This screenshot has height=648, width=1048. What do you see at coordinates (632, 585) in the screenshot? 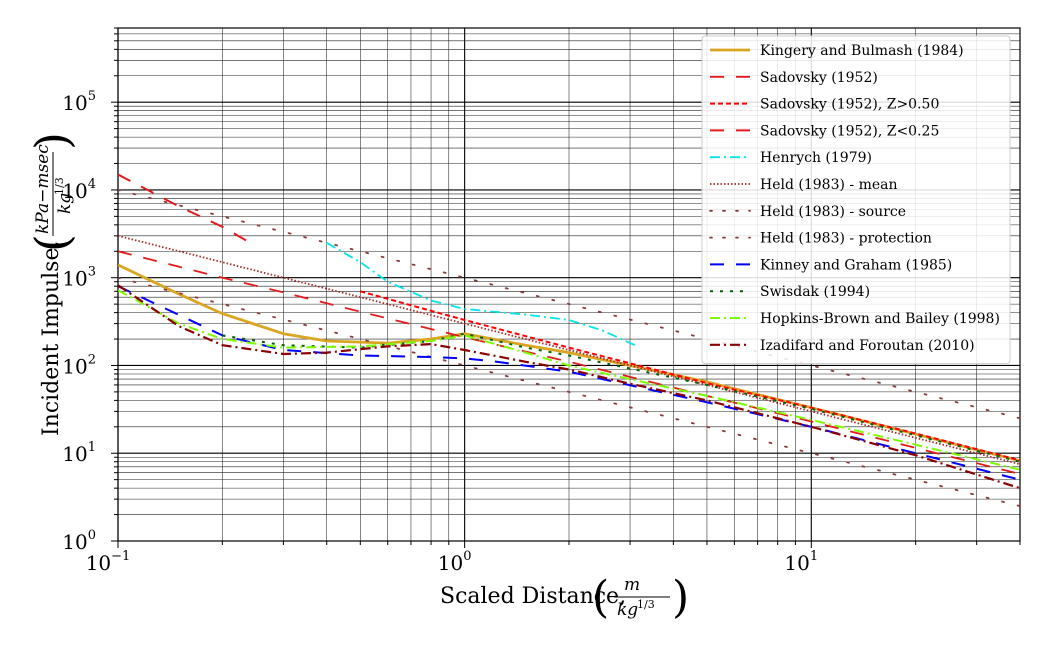
I see `x-axis-unit-numerator: m` at bounding box center [632, 585].